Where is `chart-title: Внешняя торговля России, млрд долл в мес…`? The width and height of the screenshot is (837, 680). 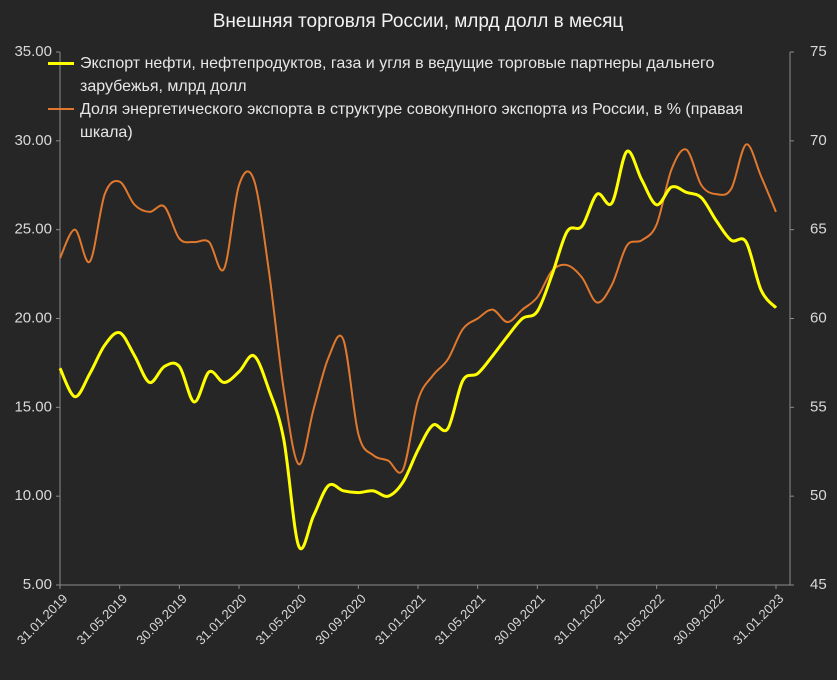
chart-title: Внешняя торговля России, млрд долл в мес… is located at coordinates (418, 21).